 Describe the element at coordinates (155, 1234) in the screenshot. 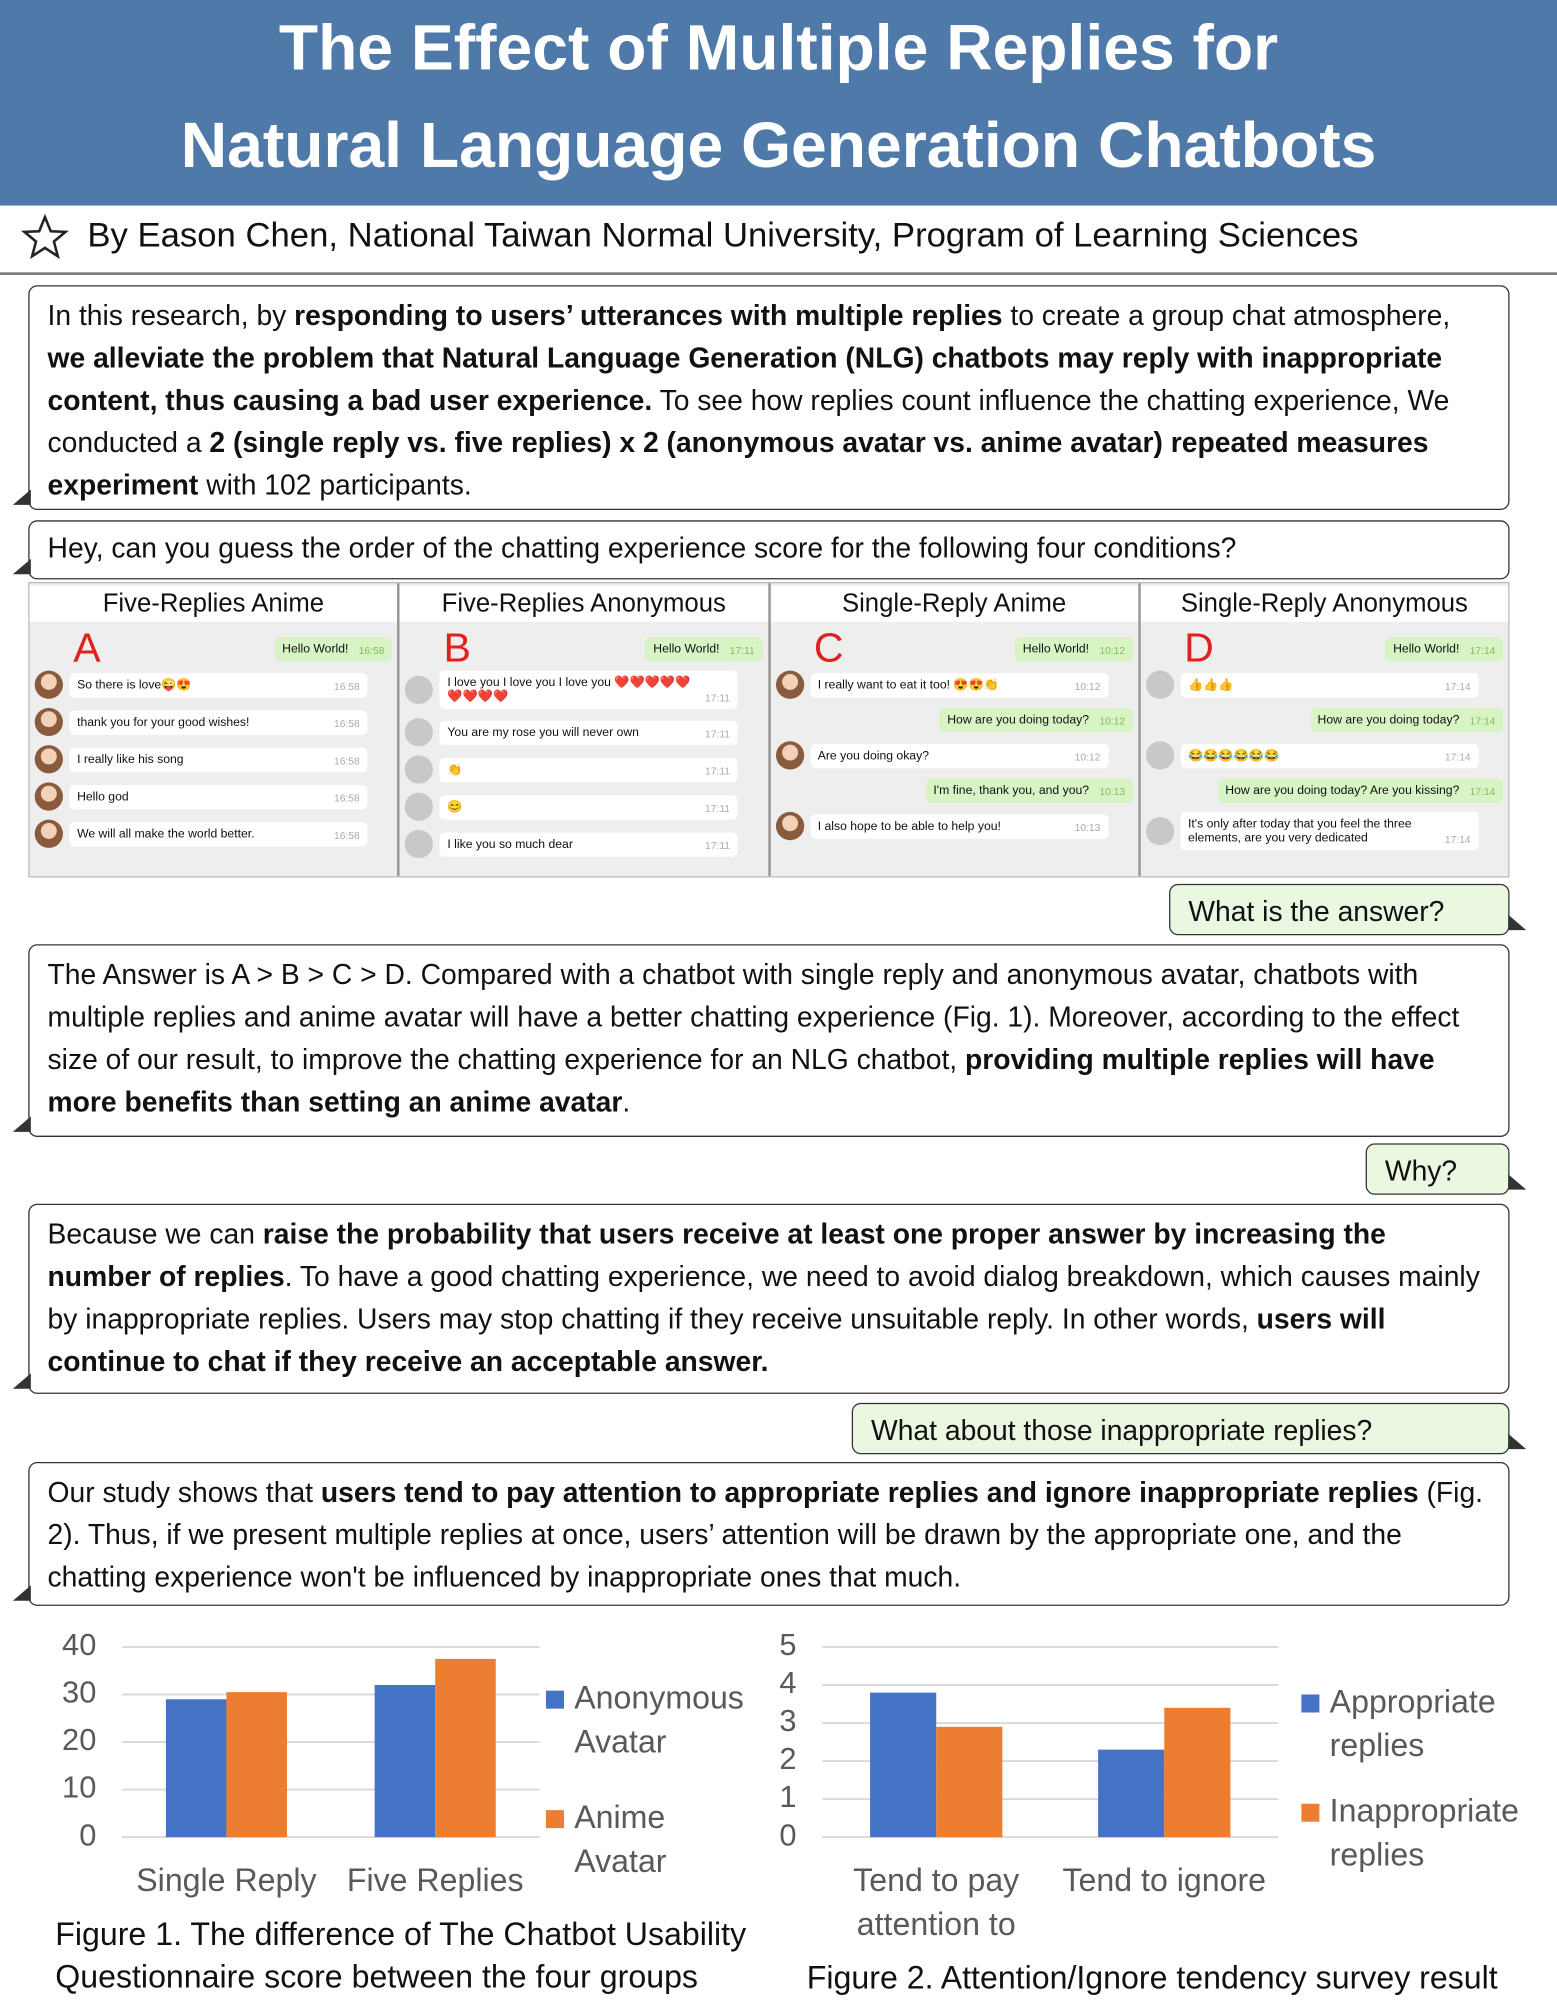

I see `text-run: Because we can` at that location.